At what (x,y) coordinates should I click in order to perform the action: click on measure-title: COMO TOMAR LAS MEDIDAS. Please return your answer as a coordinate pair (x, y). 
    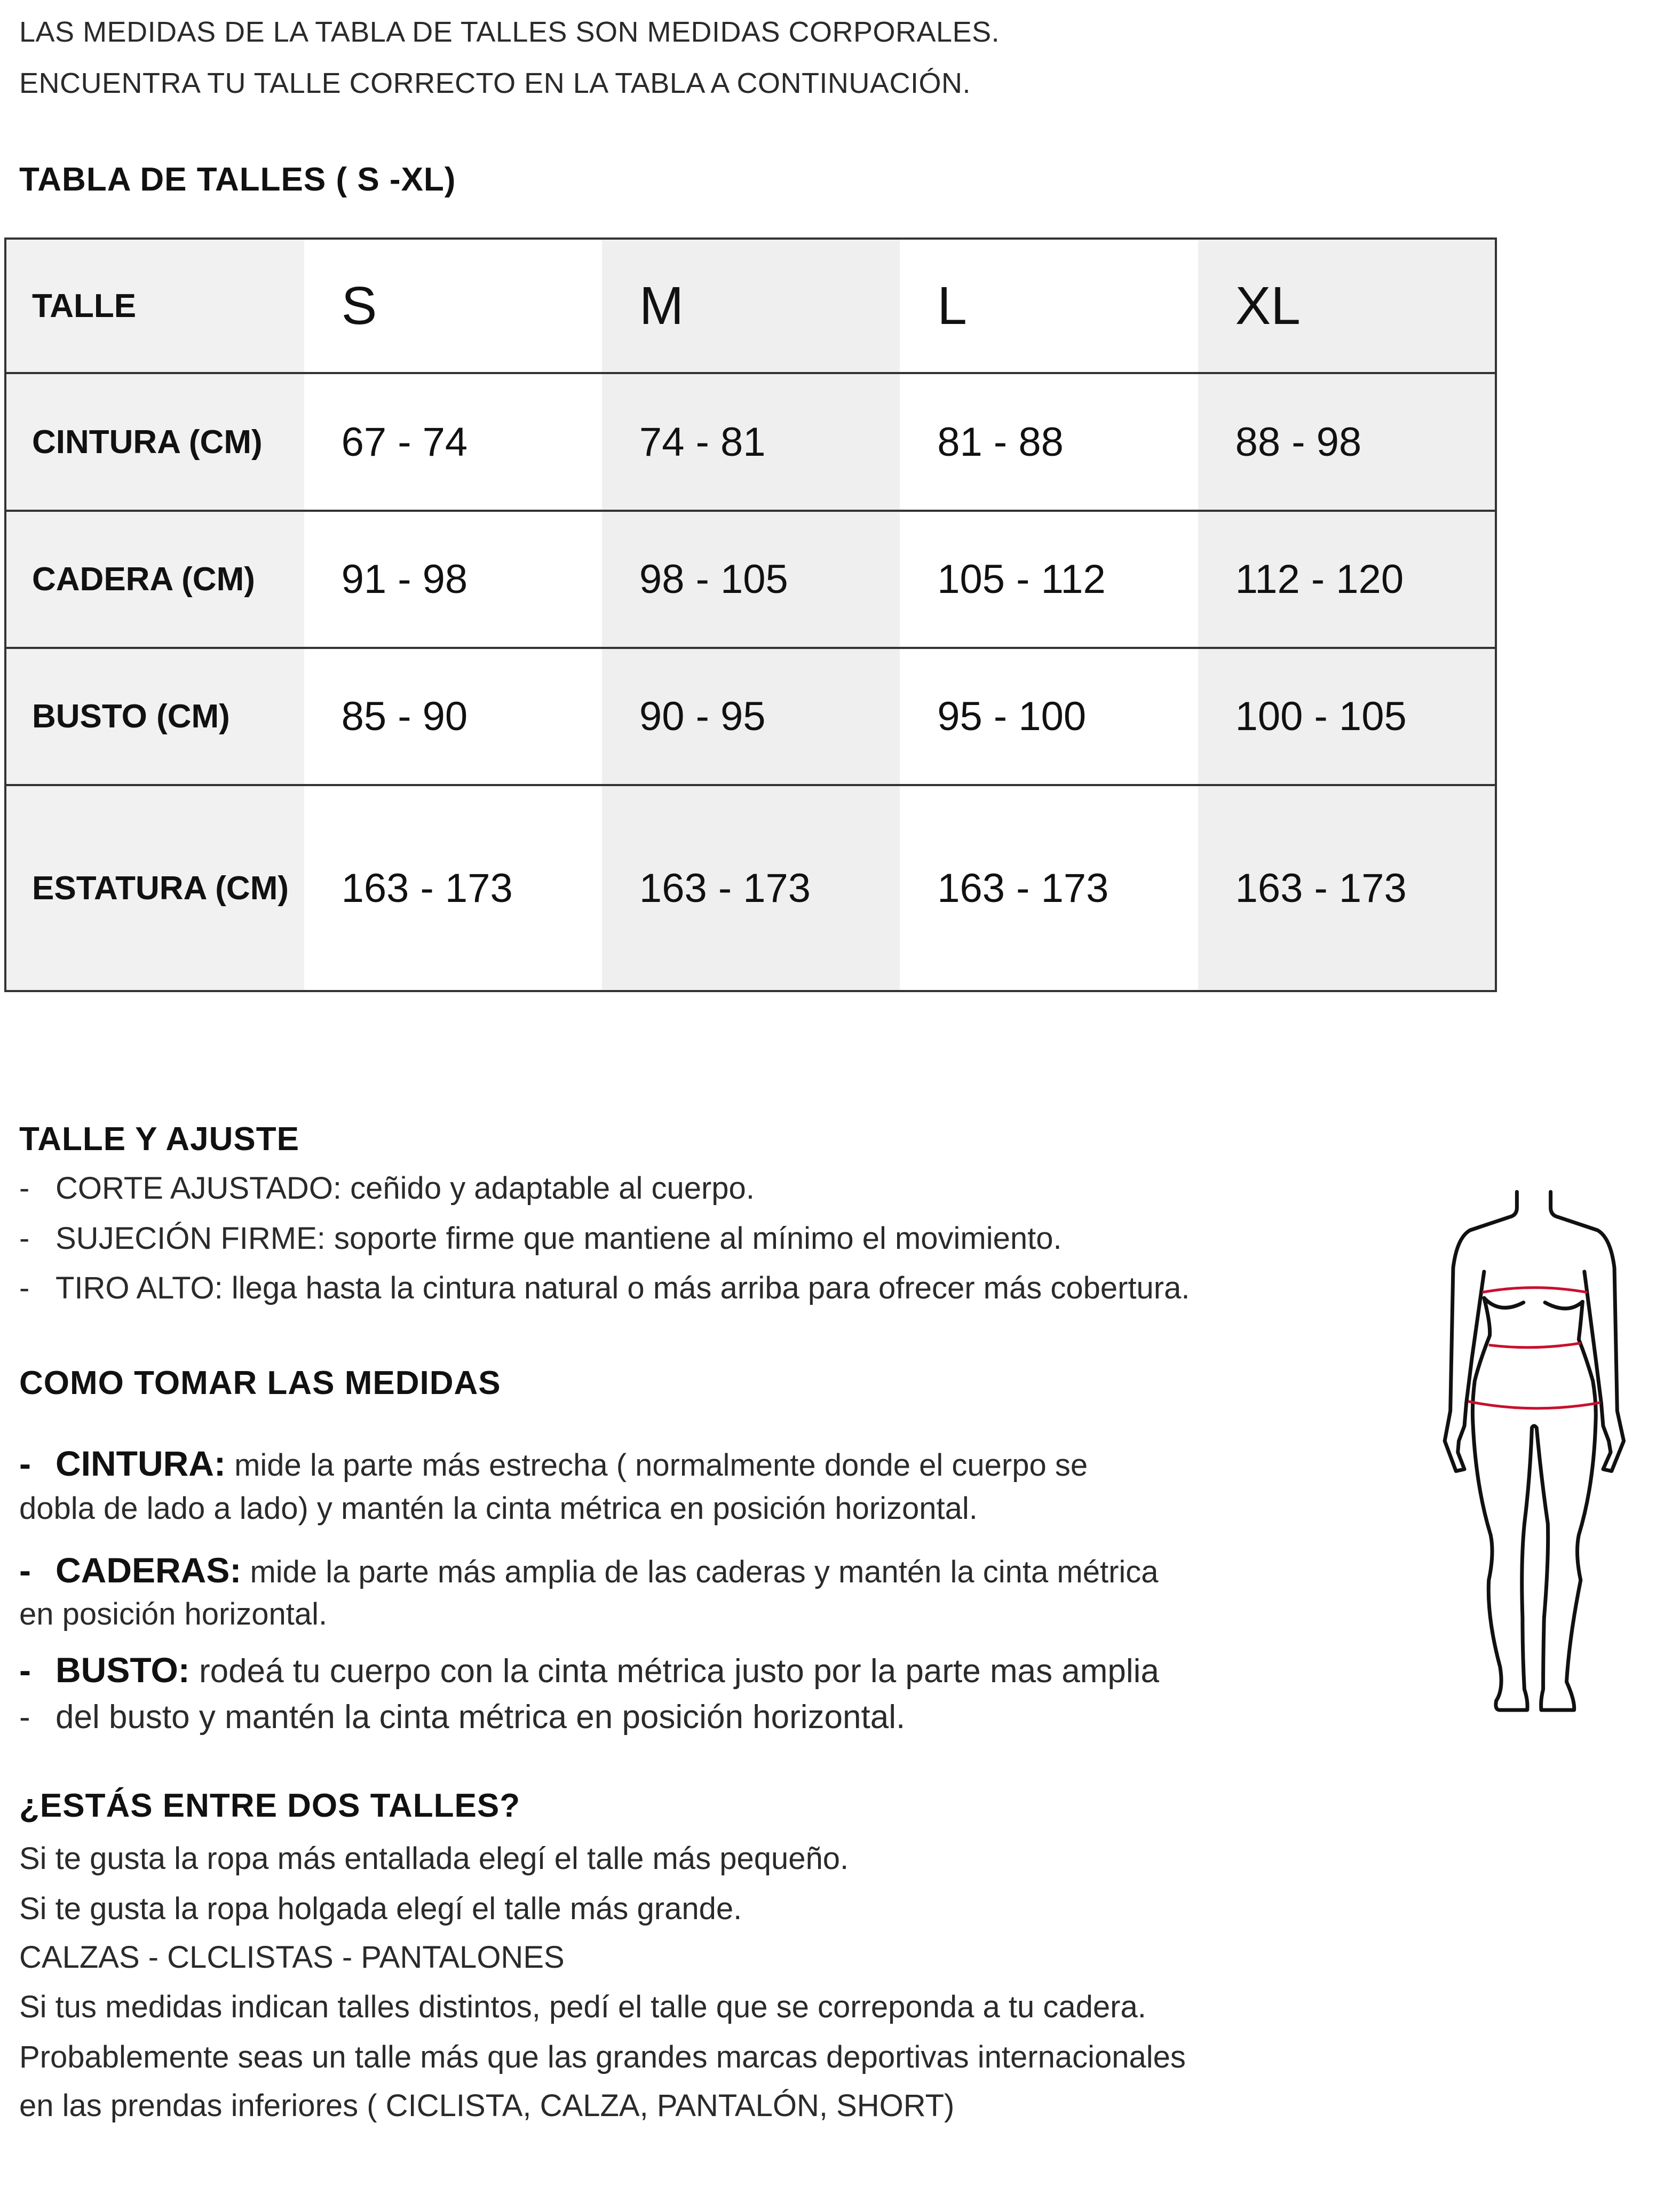
    Looking at the image, I should click on (260, 1383).